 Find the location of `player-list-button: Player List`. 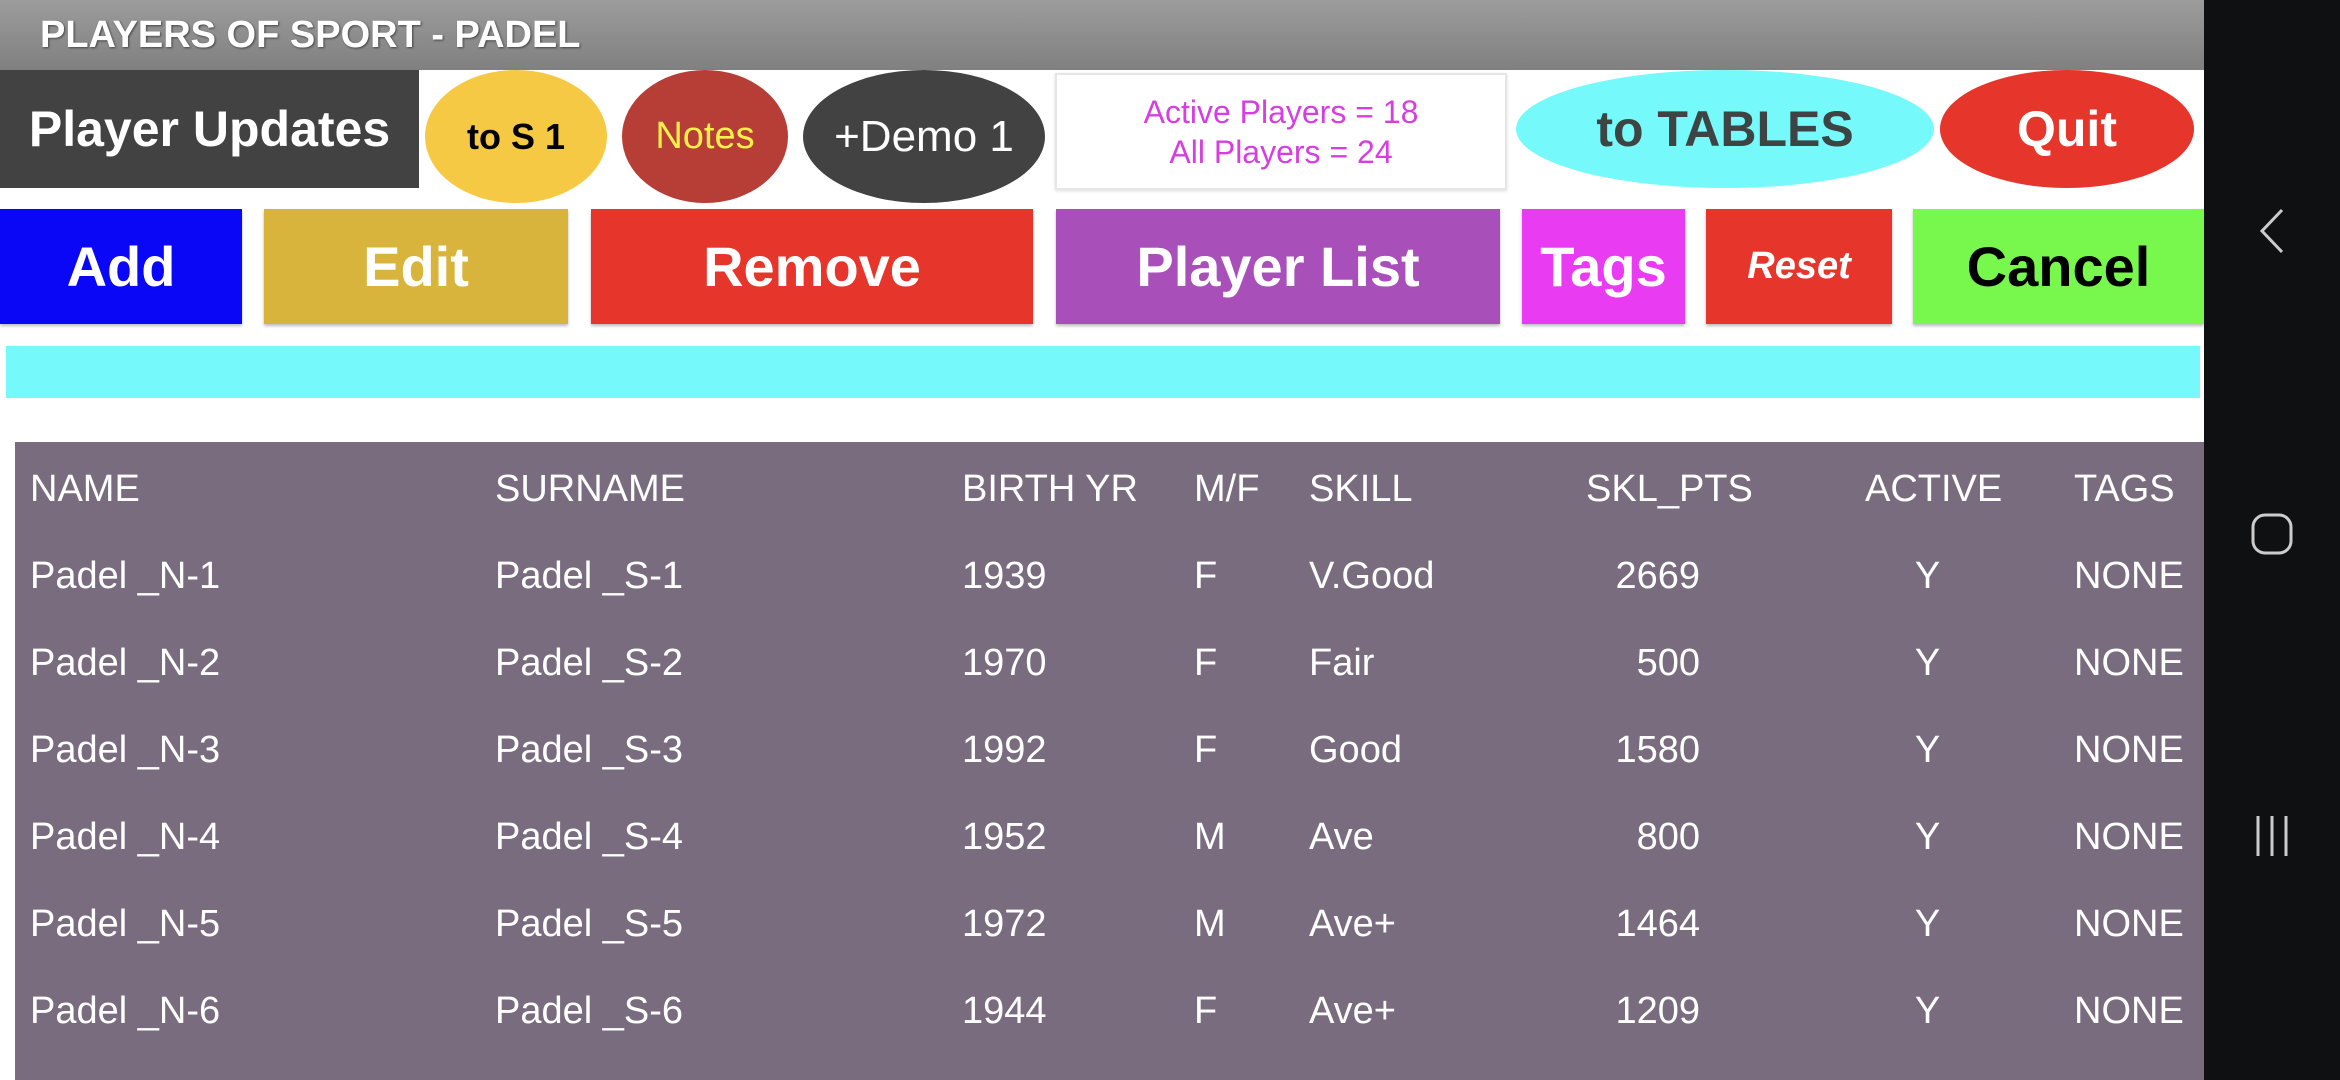

player-list-button: Player List is located at coordinates (1278, 266).